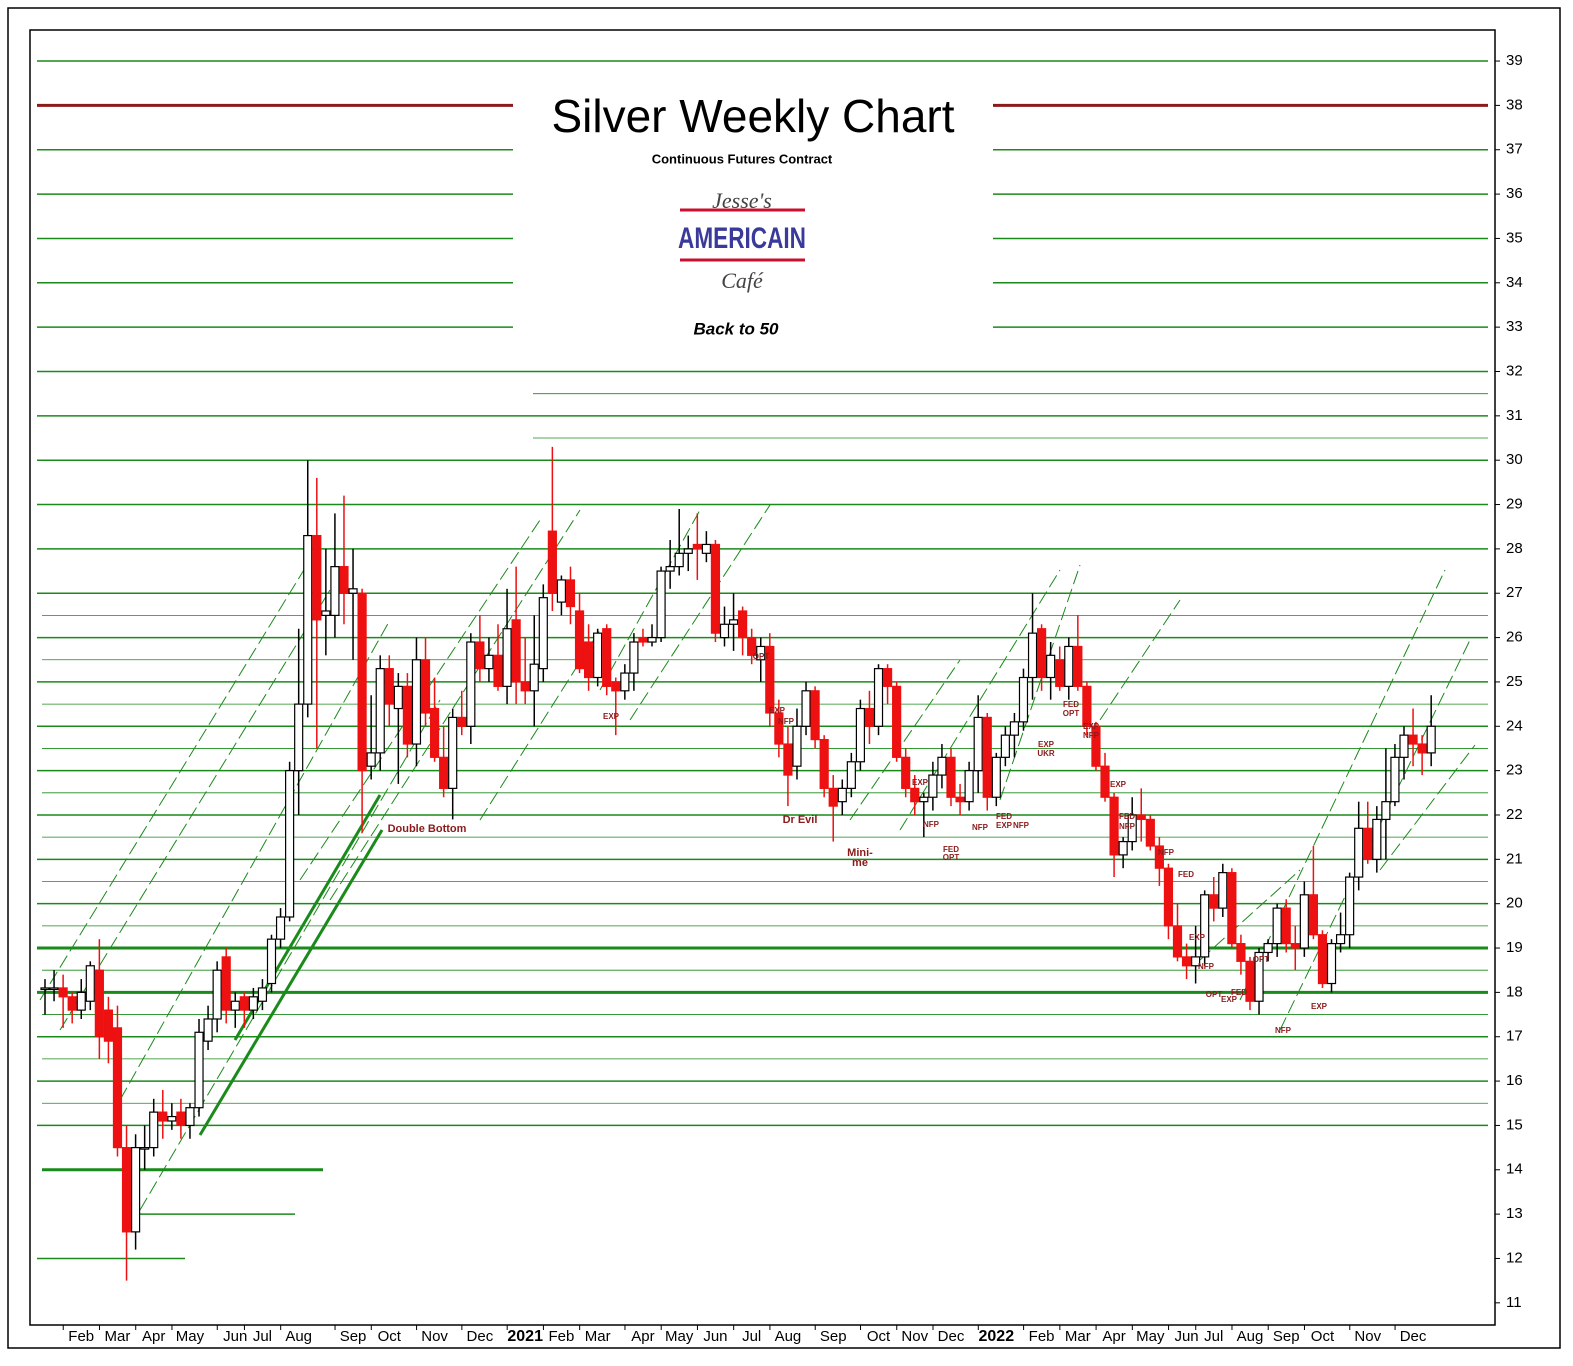 The width and height of the screenshot is (1573, 1366). Describe the element at coordinates (1514, 991) in the screenshot. I see `y-tick-label: 18` at that location.